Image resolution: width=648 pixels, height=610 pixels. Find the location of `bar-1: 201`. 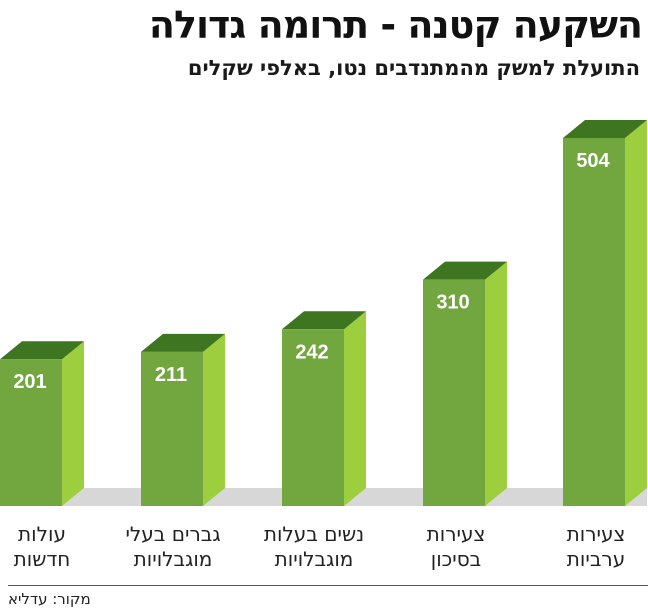

bar-1: 201 is located at coordinates (42, 423).